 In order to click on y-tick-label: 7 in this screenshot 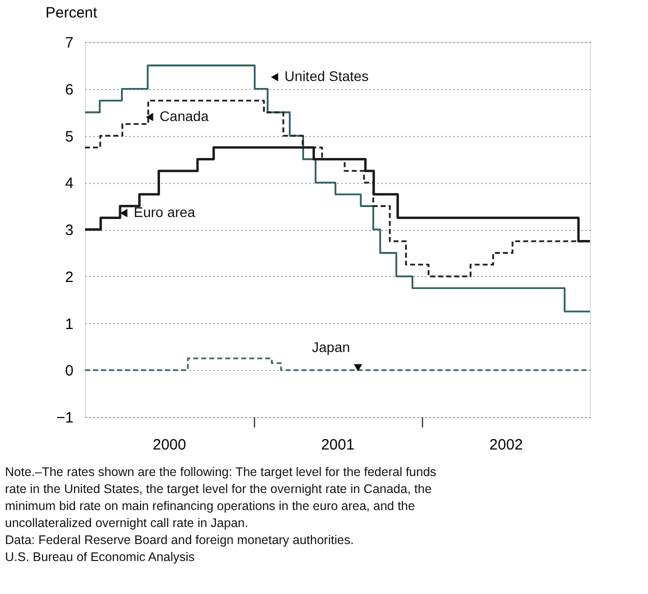, I will do `click(69, 43)`.